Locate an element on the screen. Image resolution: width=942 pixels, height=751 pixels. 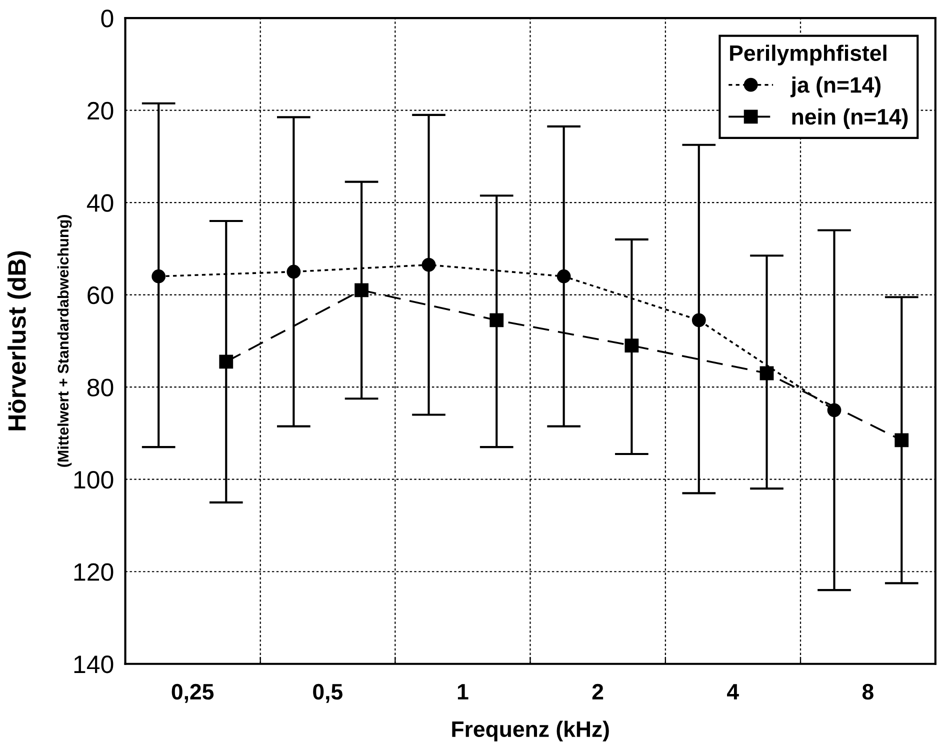
x-tick-label: 0,5 is located at coordinates (327, 693).